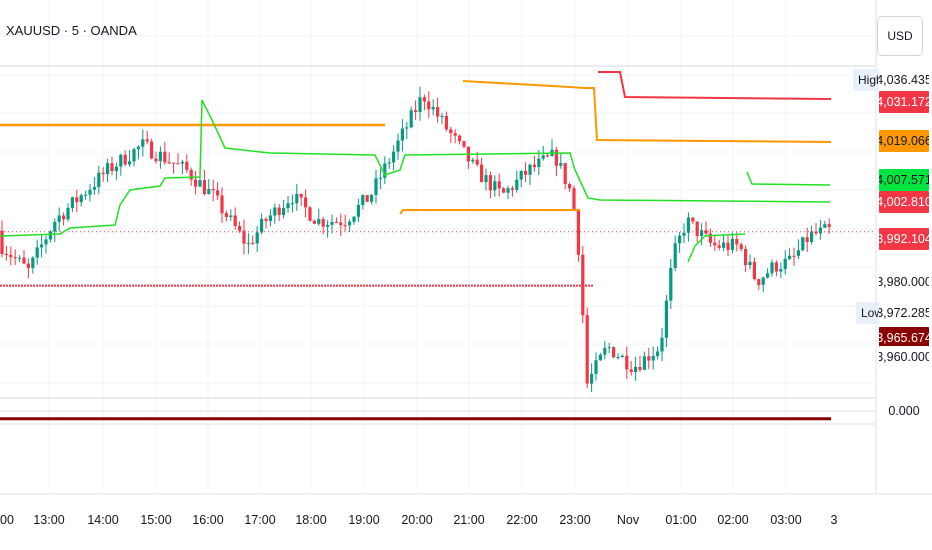 This screenshot has height=550, width=932. I want to click on time-tick-label: 13:00, so click(49, 520).